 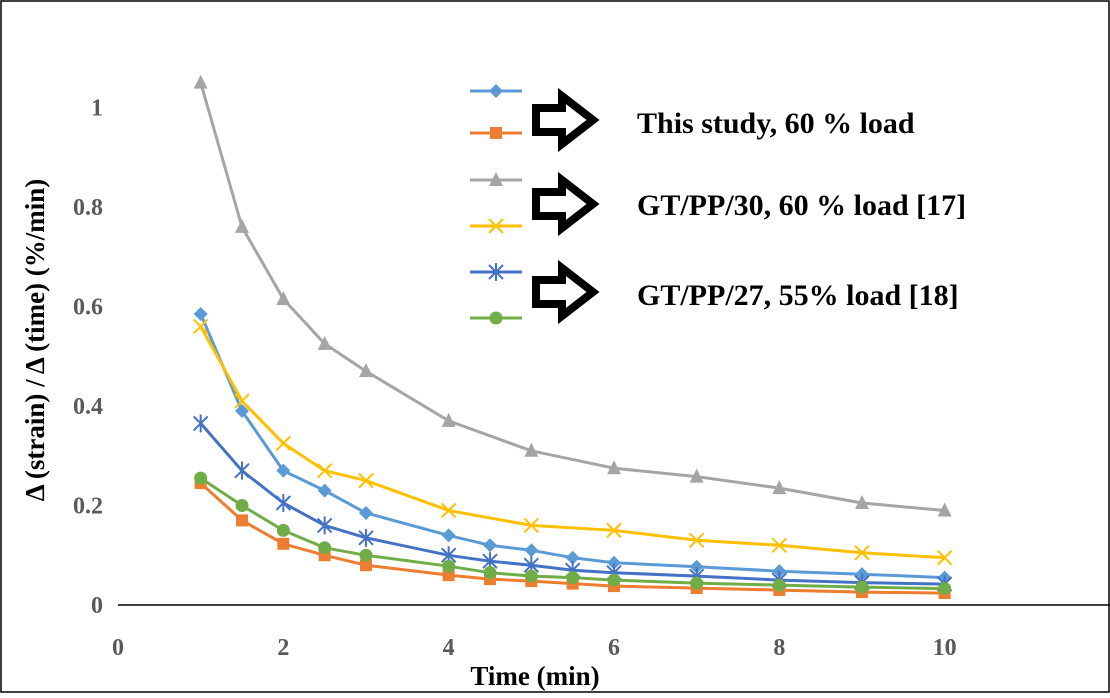 I want to click on legend-label: GT/PP/30, 60 % load [17], so click(x=801, y=205).